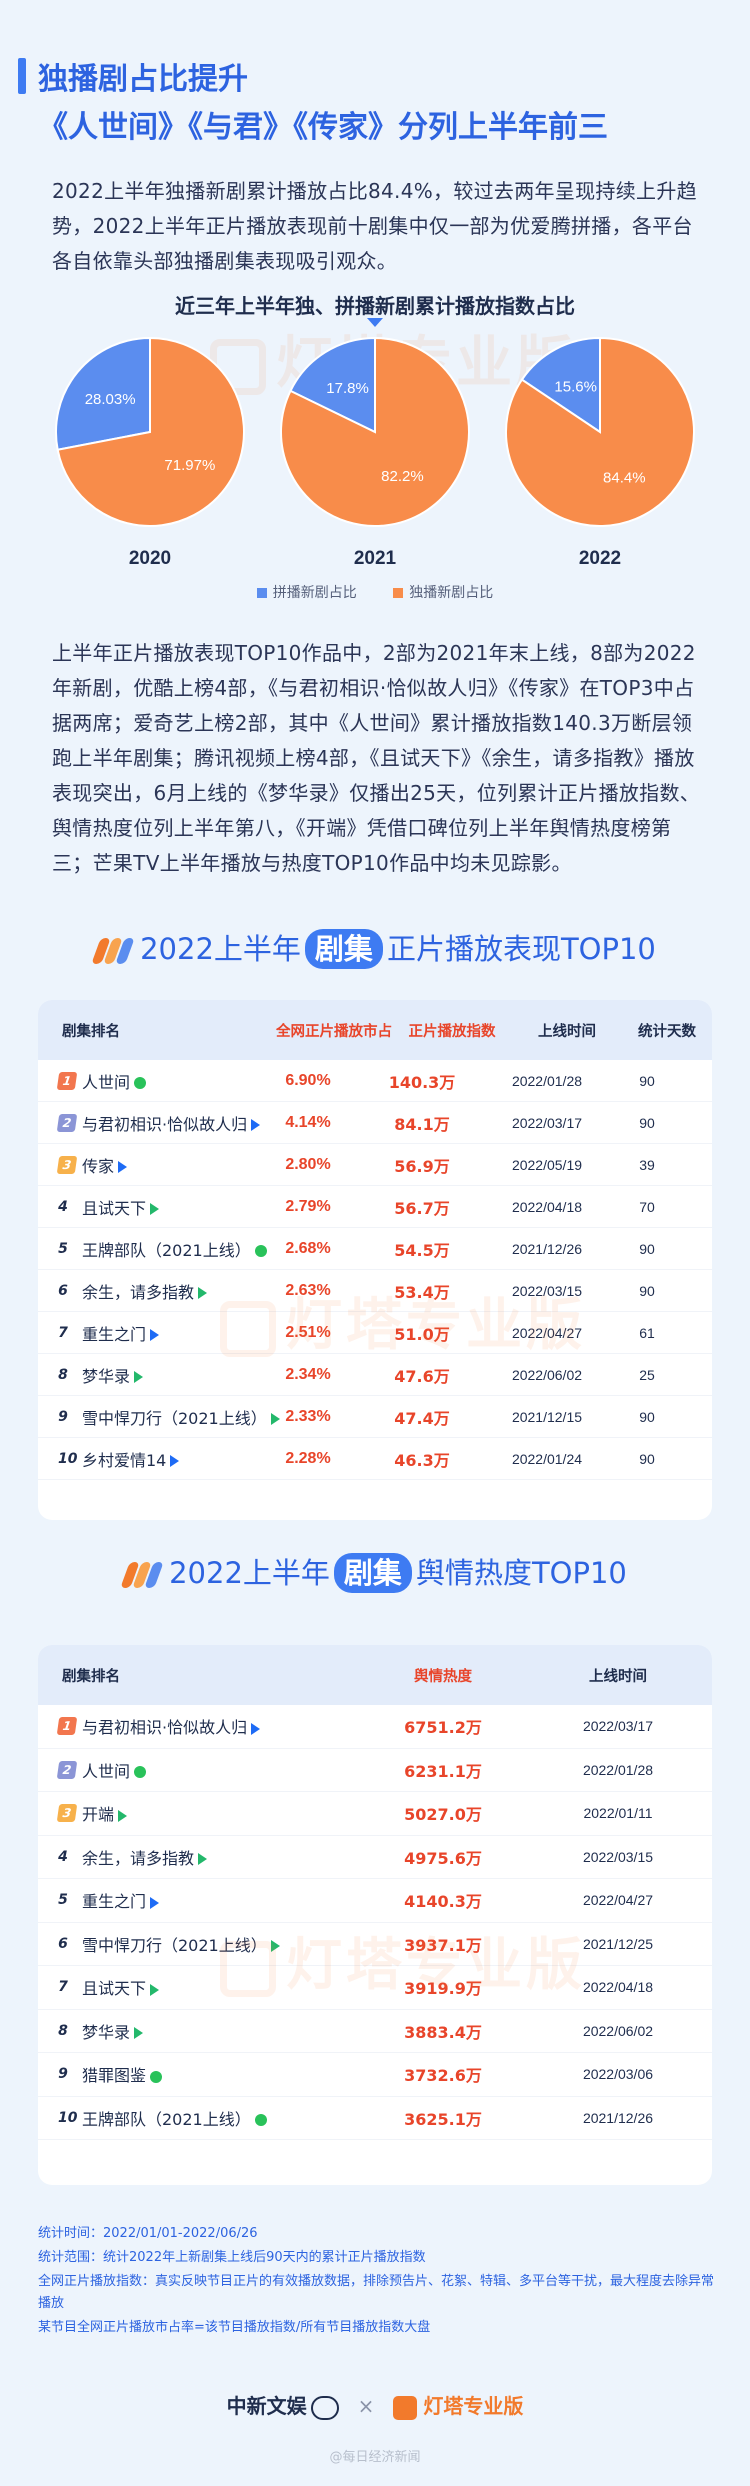  Describe the element at coordinates (375, 1081) in the screenshot. I see `table-row: 1 人世间 6.90% 140.3万 2022/01/28 90` at that location.